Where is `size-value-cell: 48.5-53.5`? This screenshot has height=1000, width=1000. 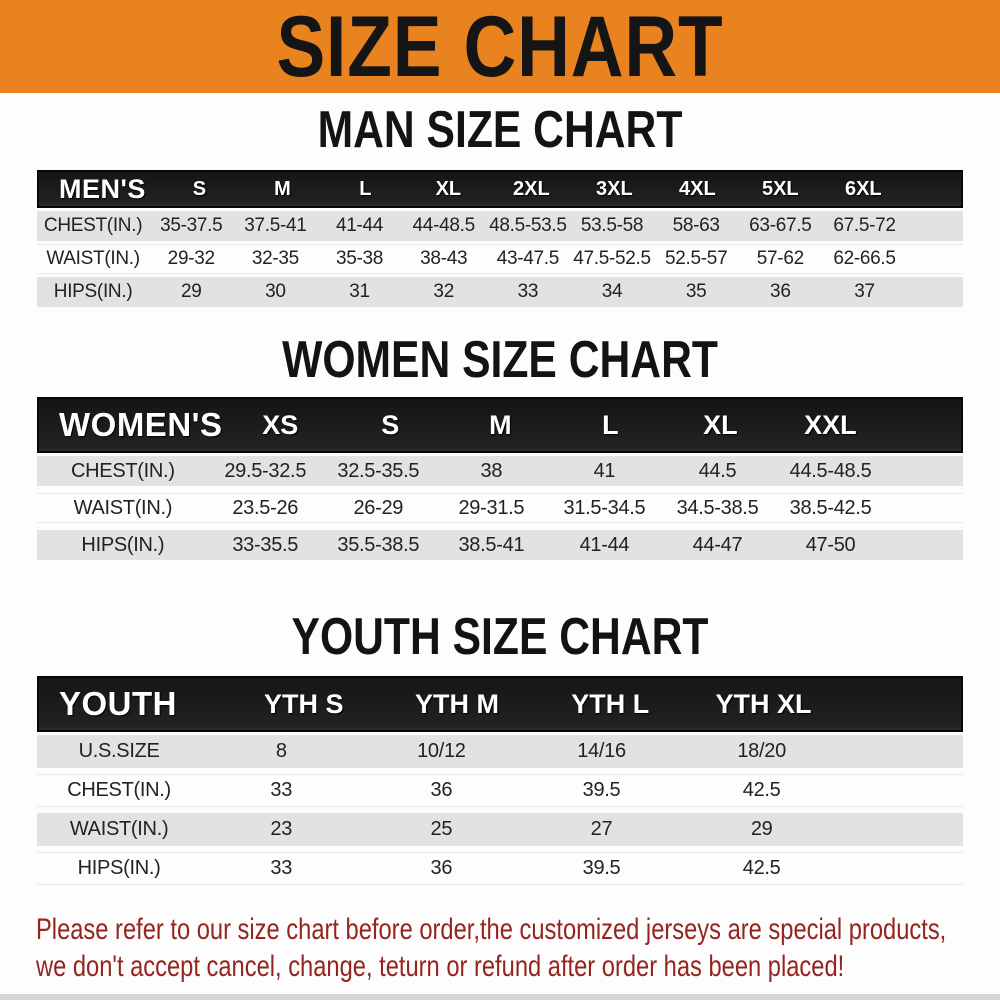 size-value-cell: 48.5-53.5 is located at coordinates (528, 225).